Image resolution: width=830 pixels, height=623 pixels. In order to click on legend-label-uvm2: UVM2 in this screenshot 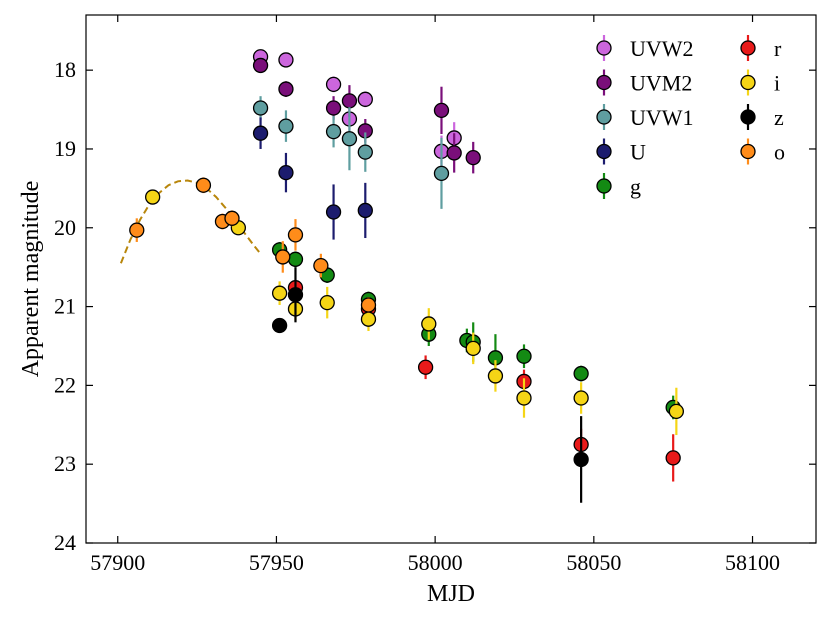, I will do `click(661, 83)`.